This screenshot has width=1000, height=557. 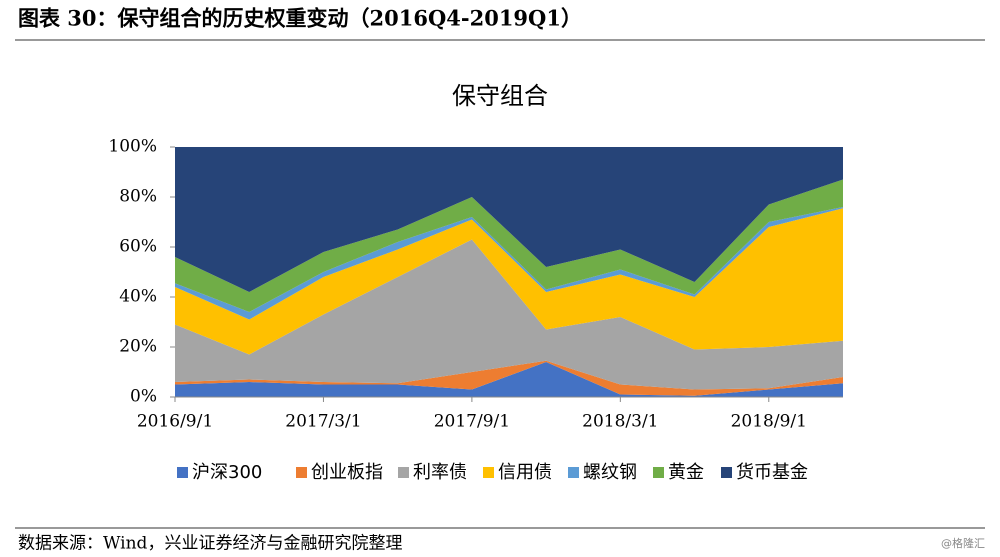 What do you see at coordinates (175, 422) in the screenshot?
I see `x-tick-label: 2016/9/1` at bounding box center [175, 422].